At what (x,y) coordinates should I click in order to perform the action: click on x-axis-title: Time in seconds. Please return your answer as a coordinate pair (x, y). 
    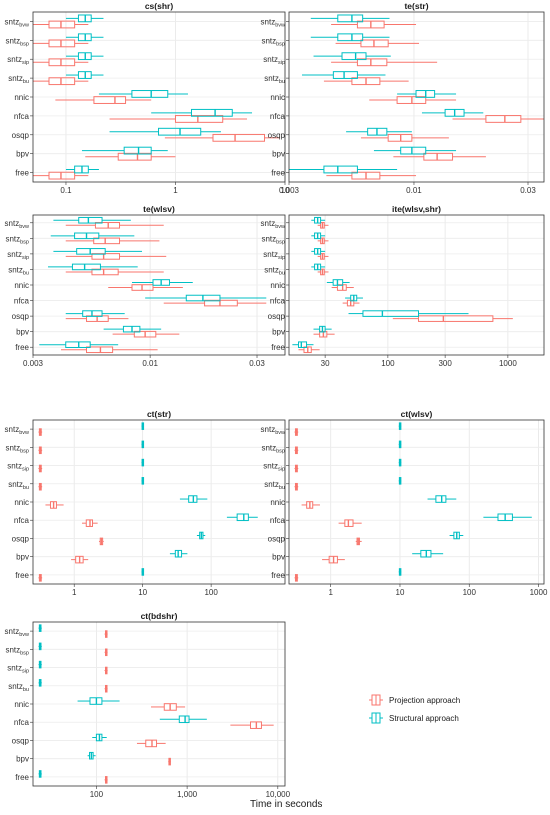
    Looking at the image, I should click on (286, 804).